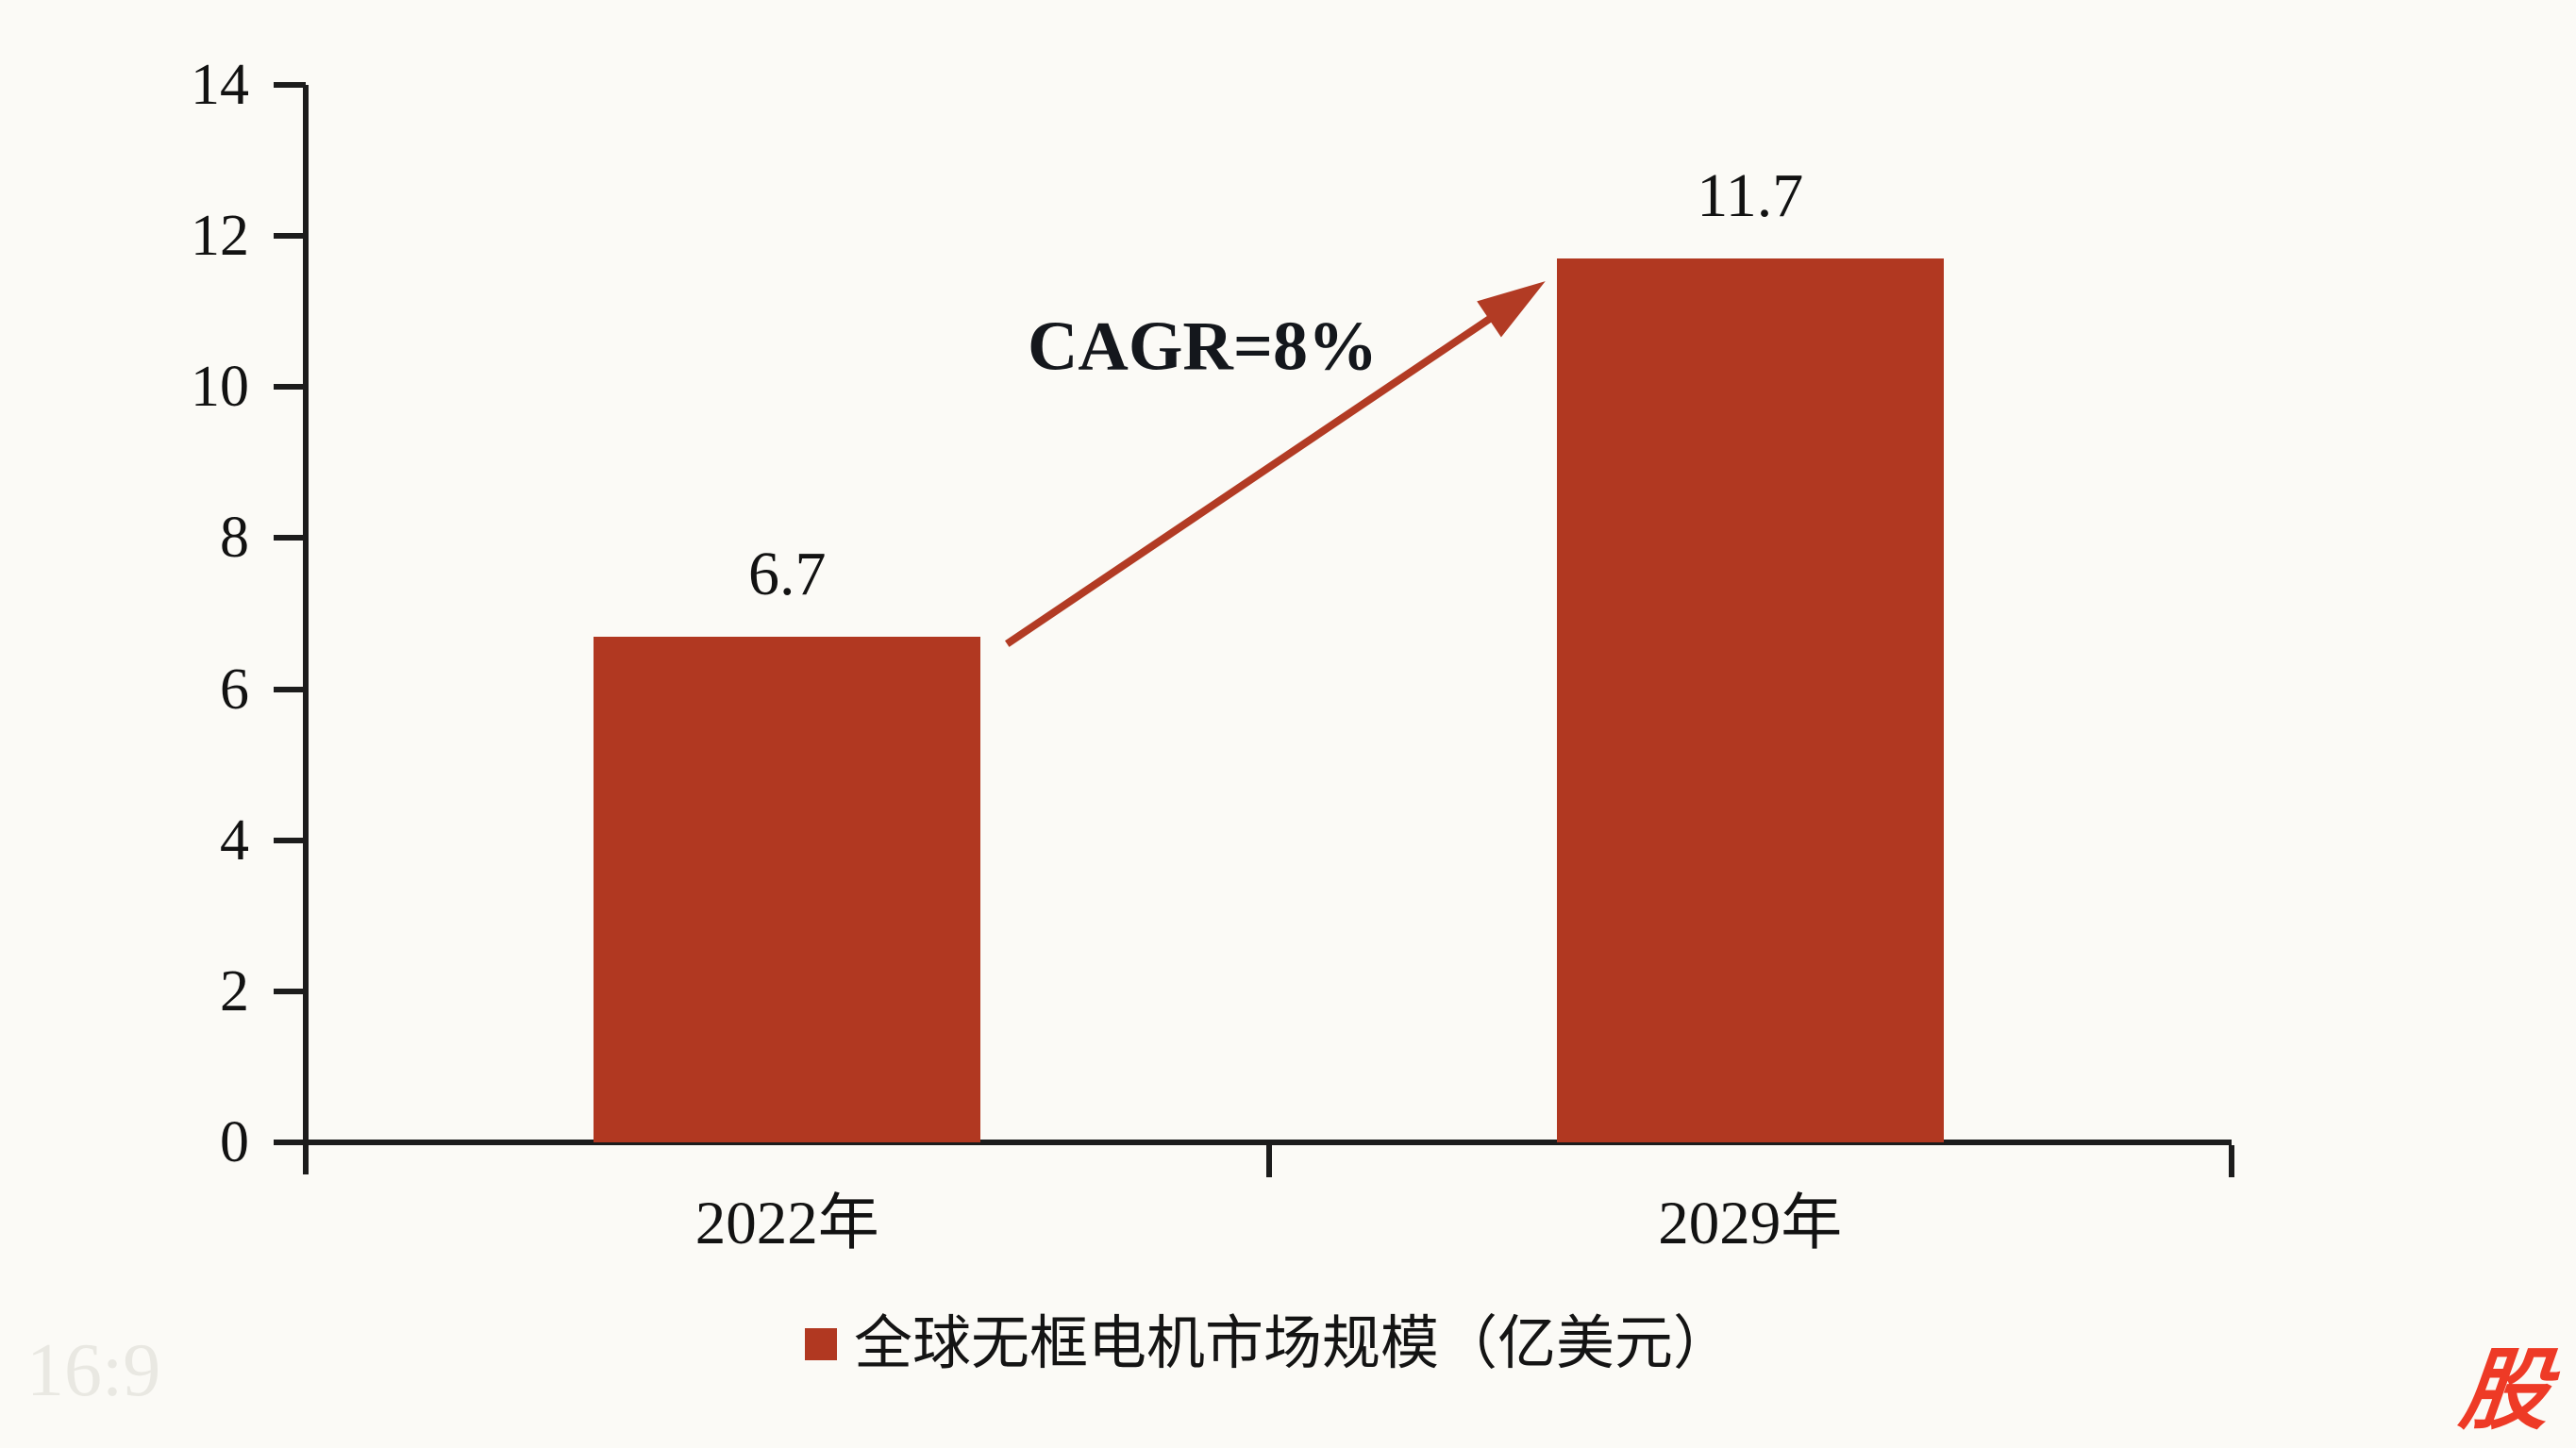 The width and height of the screenshot is (2576, 1448). Describe the element at coordinates (234, 840) in the screenshot. I see `y-tick-label: 4` at that location.